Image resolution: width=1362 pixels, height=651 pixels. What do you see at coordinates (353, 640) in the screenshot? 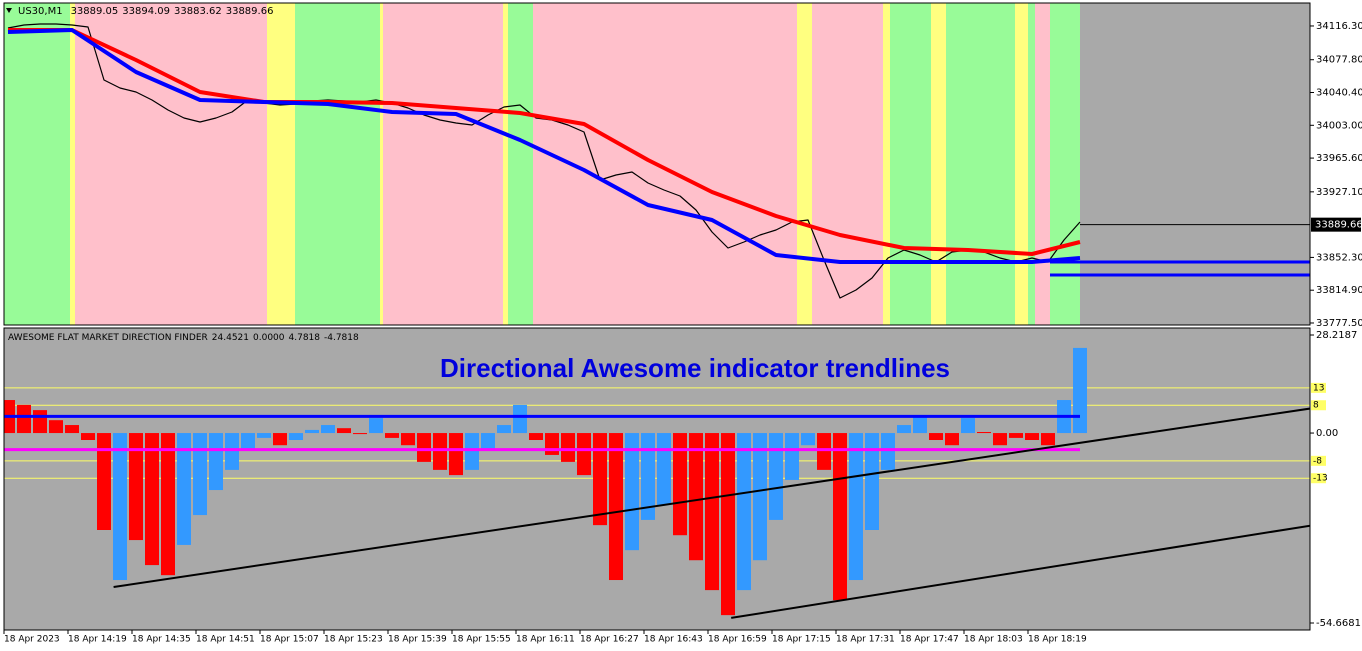
I see `x-tick-label: 18 Apr 15:23` at bounding box center [353, 640].